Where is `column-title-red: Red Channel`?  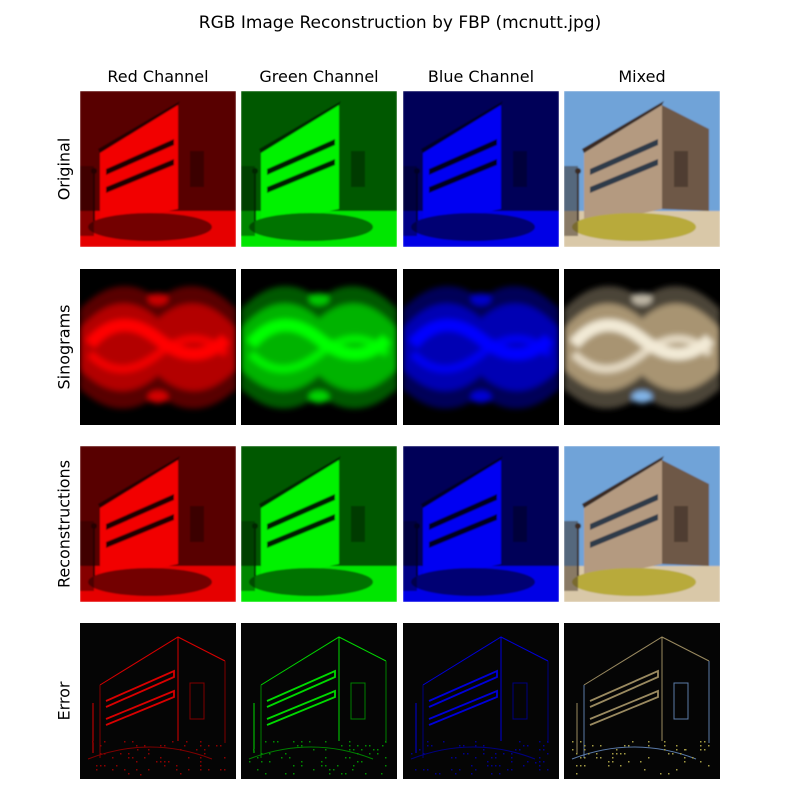 column-title-red: Red Channel is located at coordinates (158, 76).